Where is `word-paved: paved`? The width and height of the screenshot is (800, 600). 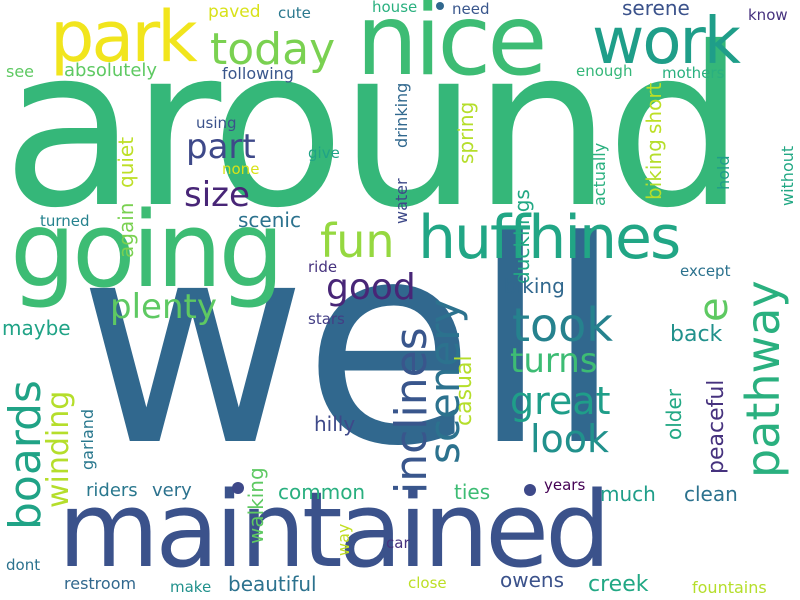
word-paved: paved is located at coordinates (234, 12).